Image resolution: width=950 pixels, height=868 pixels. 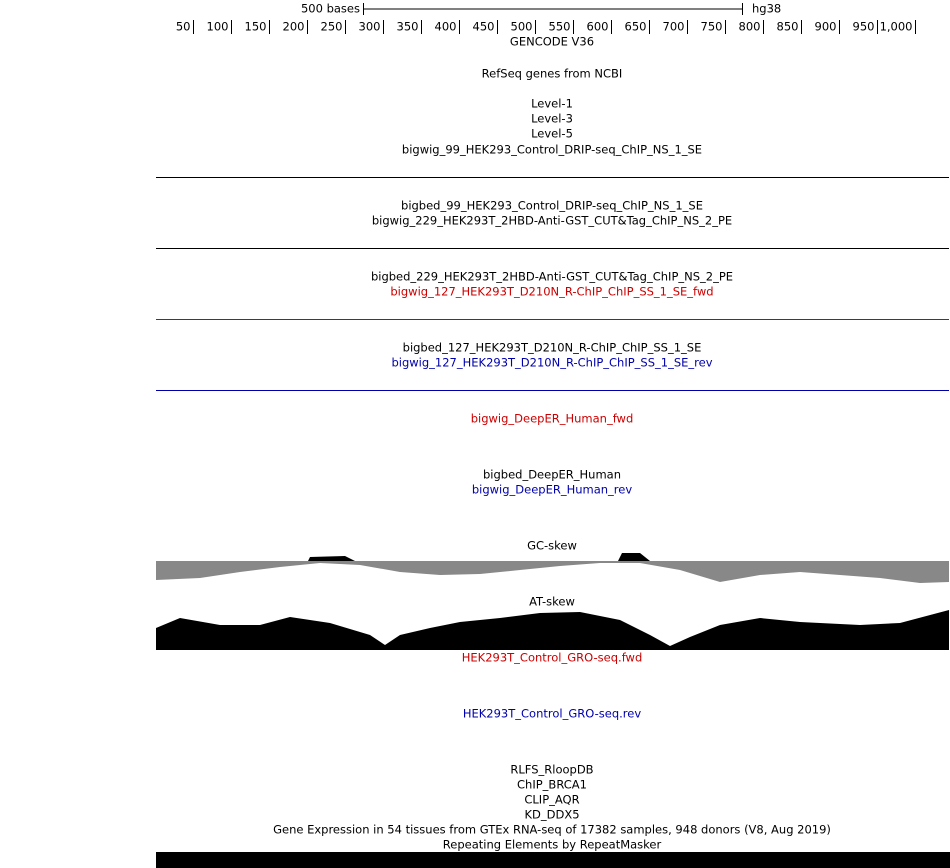 What do you see at coordinates (446, 27) in the screenshot?
I see `ruler-tick-label: 400` at bounding box center [446, 27].